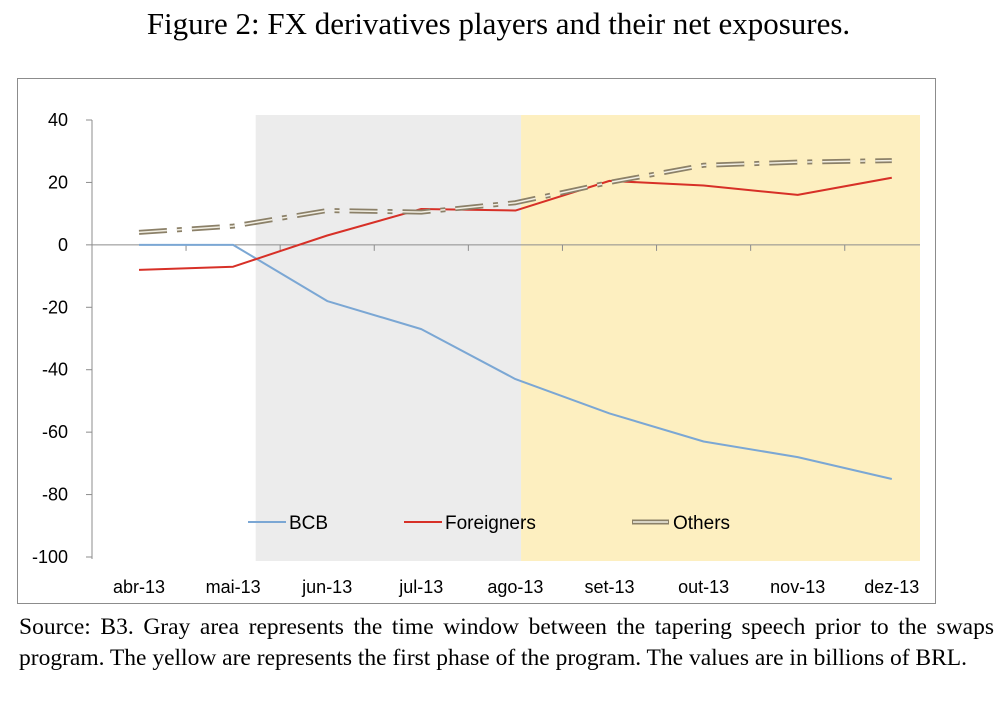 The image size is (997, 723). Describe the element at coordinates (701, 523) in the screenshot. I see `legend-label-others: Others` at that location.